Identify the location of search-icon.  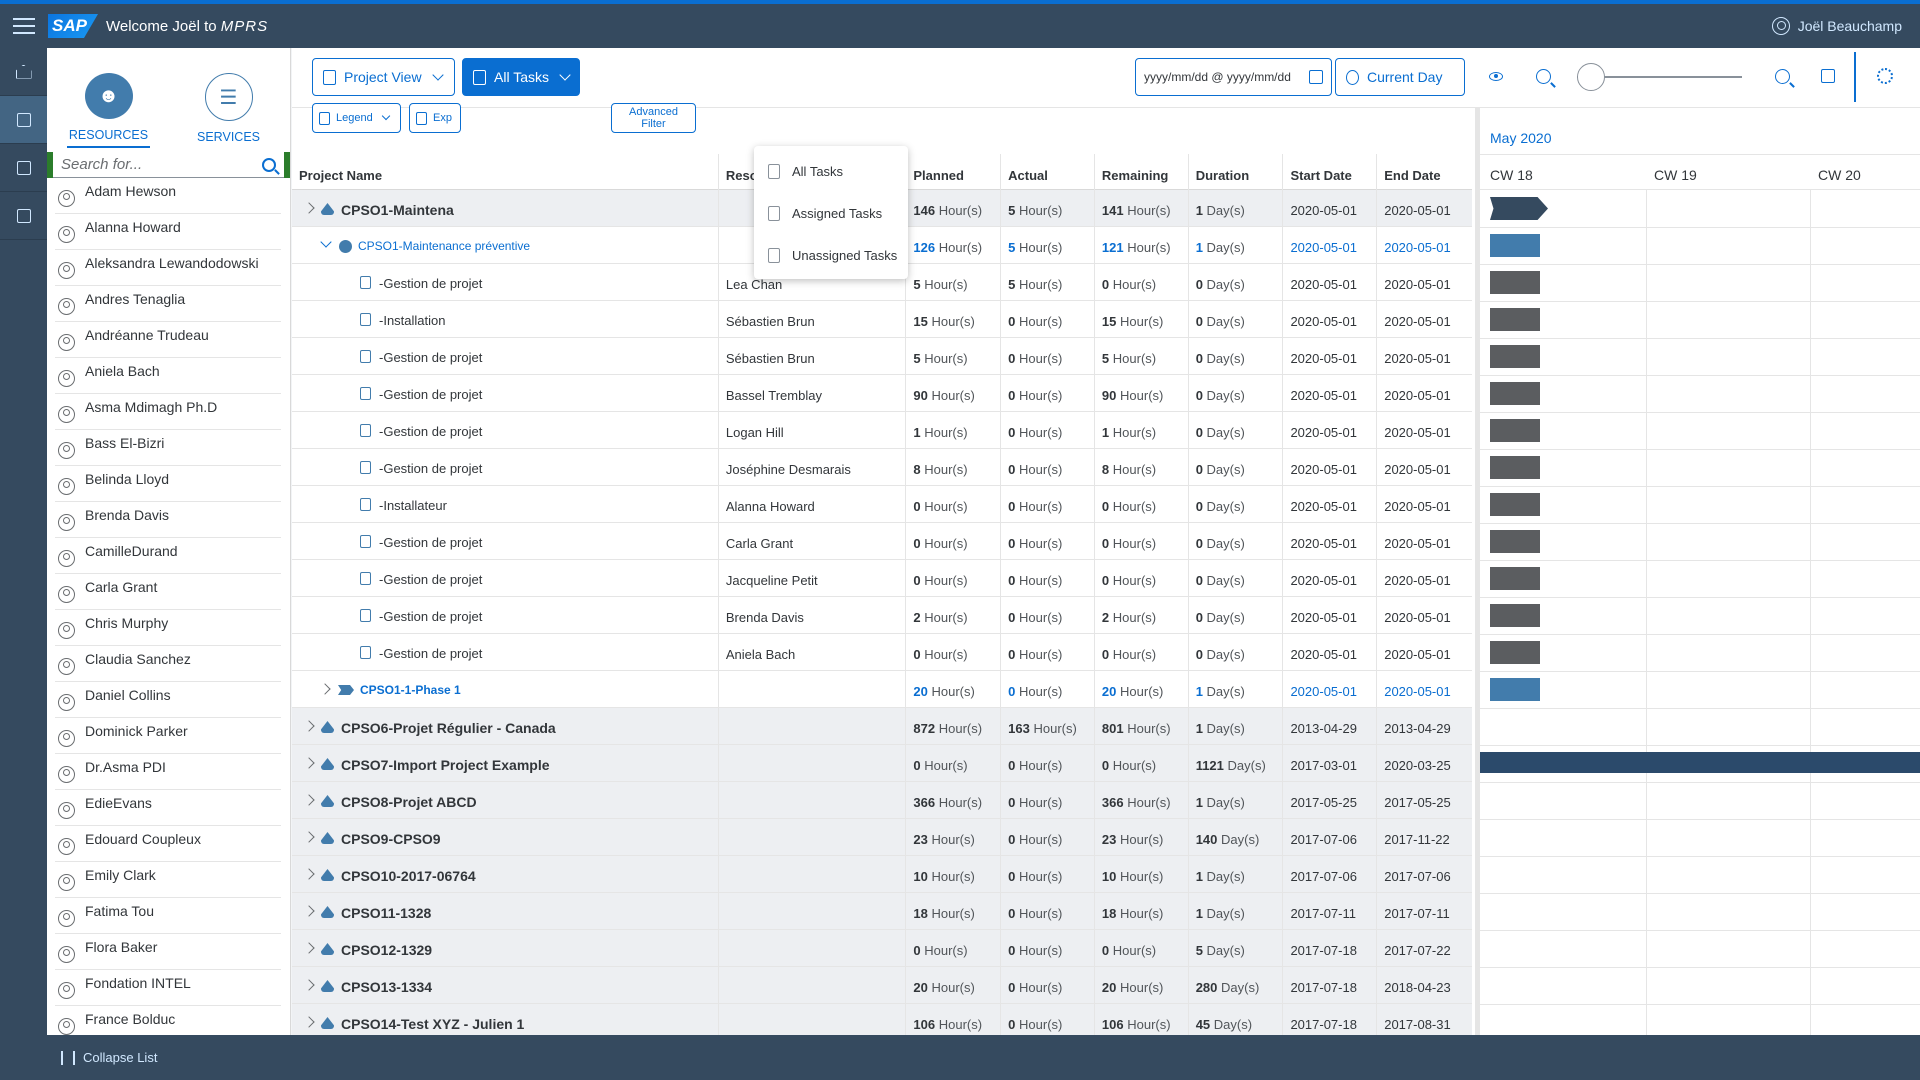
(269, 164).